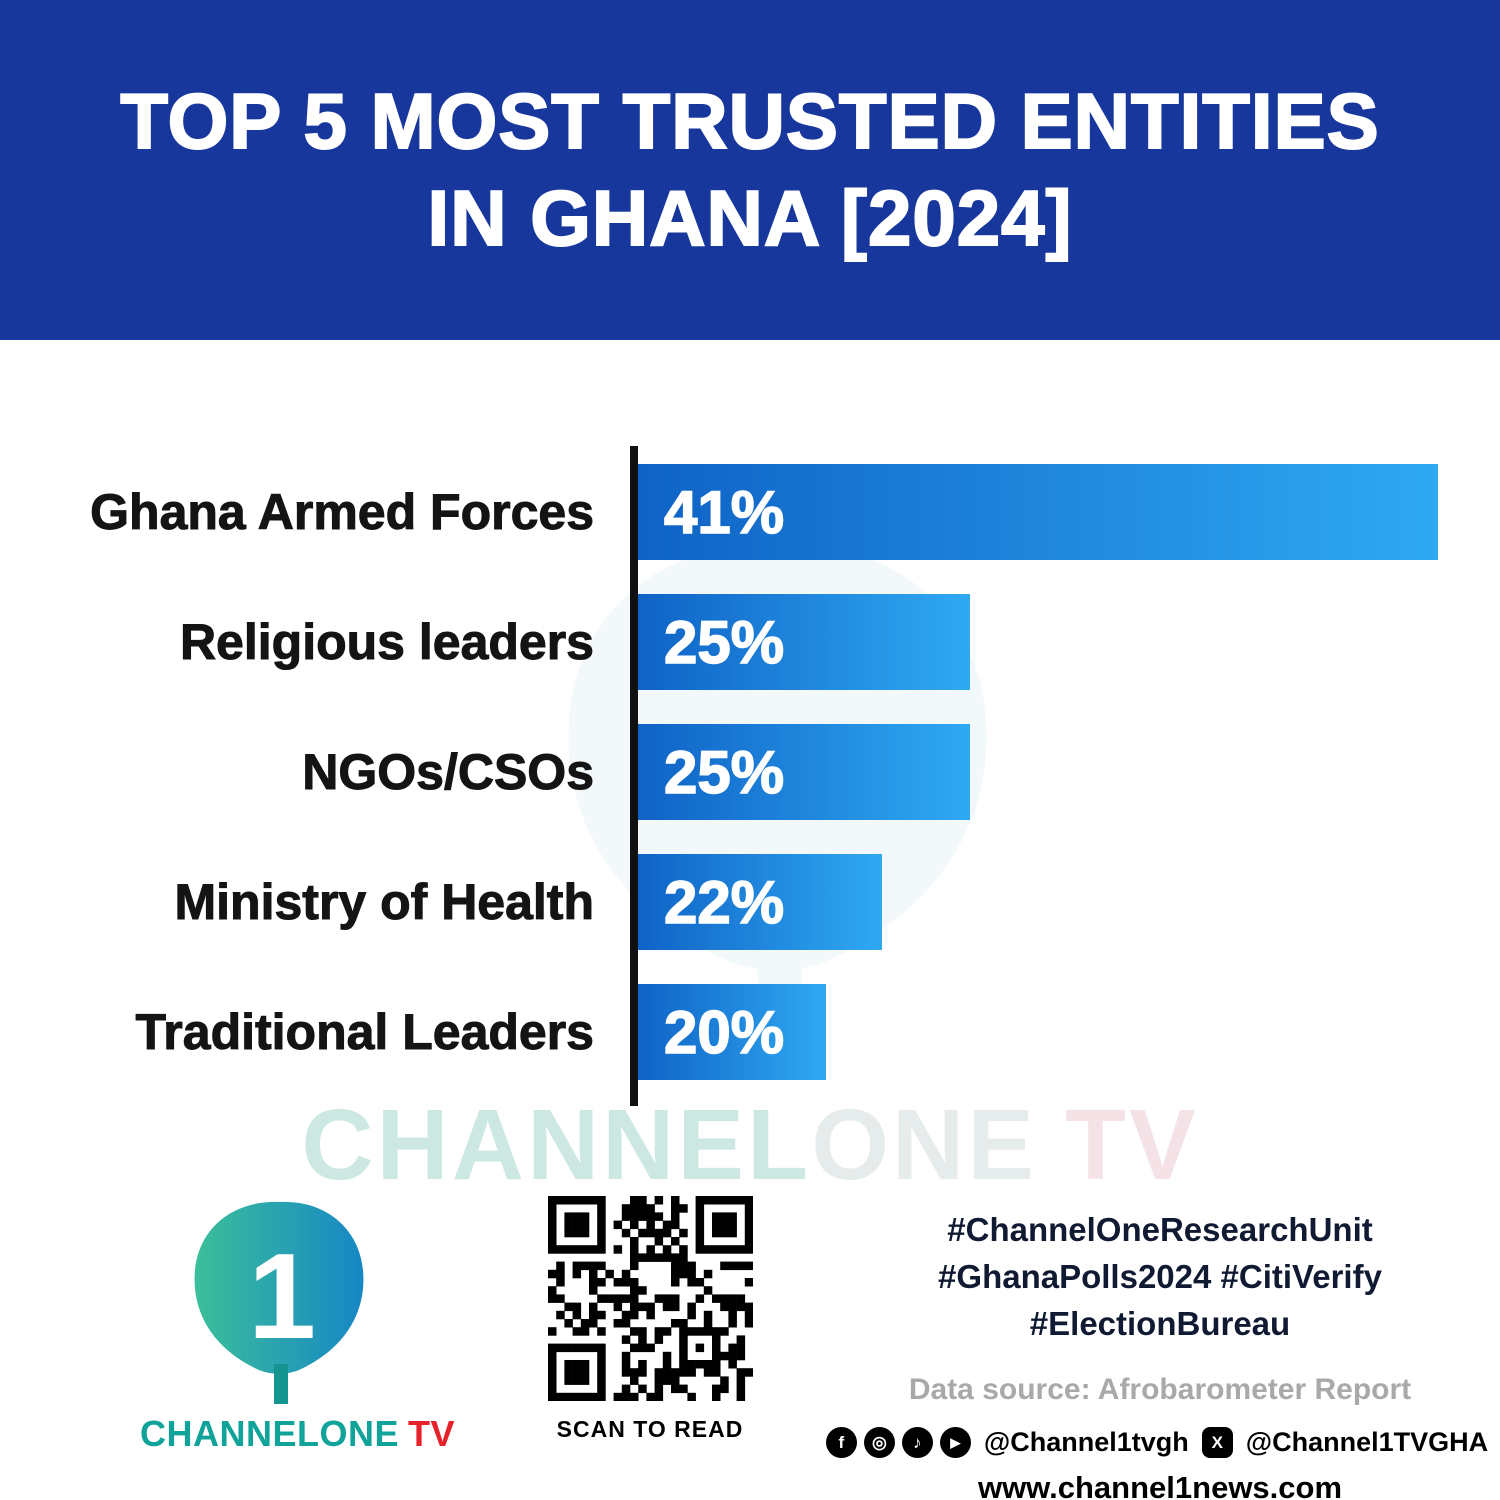  I want to click on bar: 22%, so click(760, 902).